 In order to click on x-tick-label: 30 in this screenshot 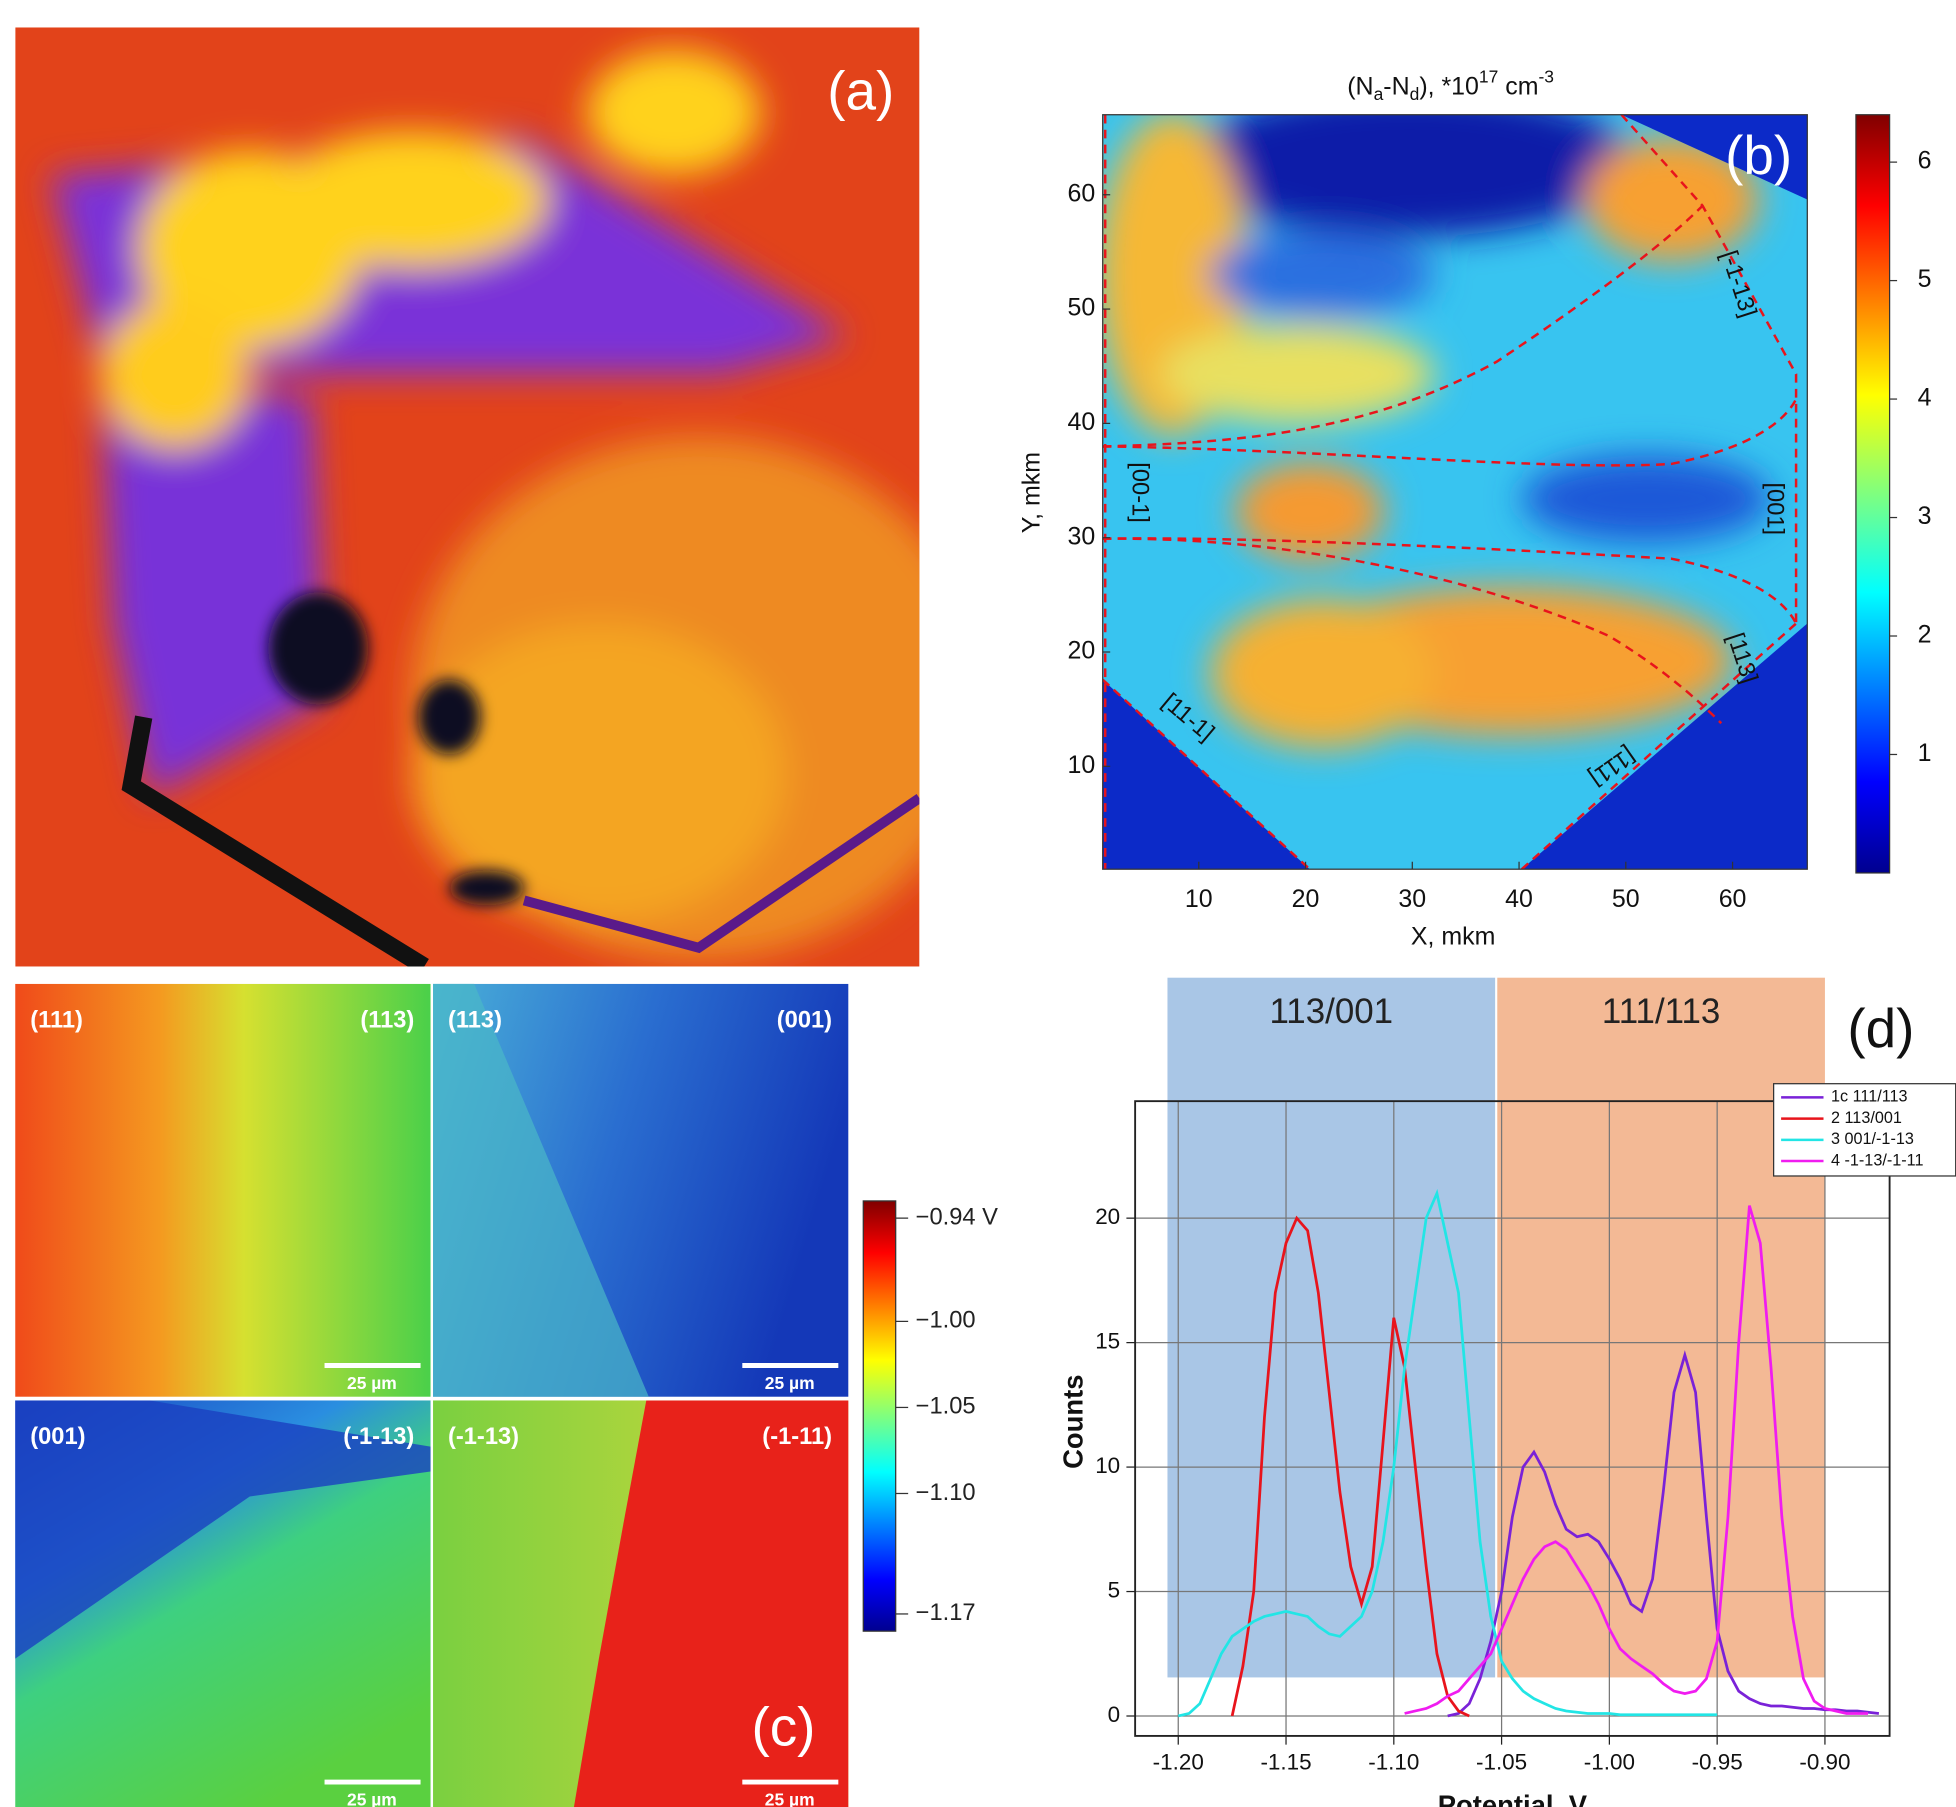, I will do `click(1412, 899)`.